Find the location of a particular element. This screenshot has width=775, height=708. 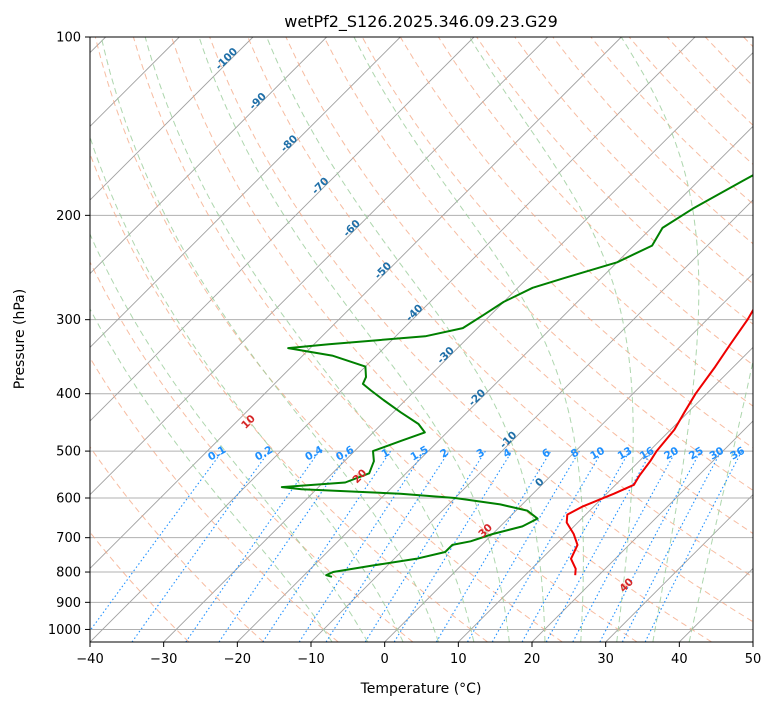

y-tick-label: 900 is located at coordinates (68, 603).